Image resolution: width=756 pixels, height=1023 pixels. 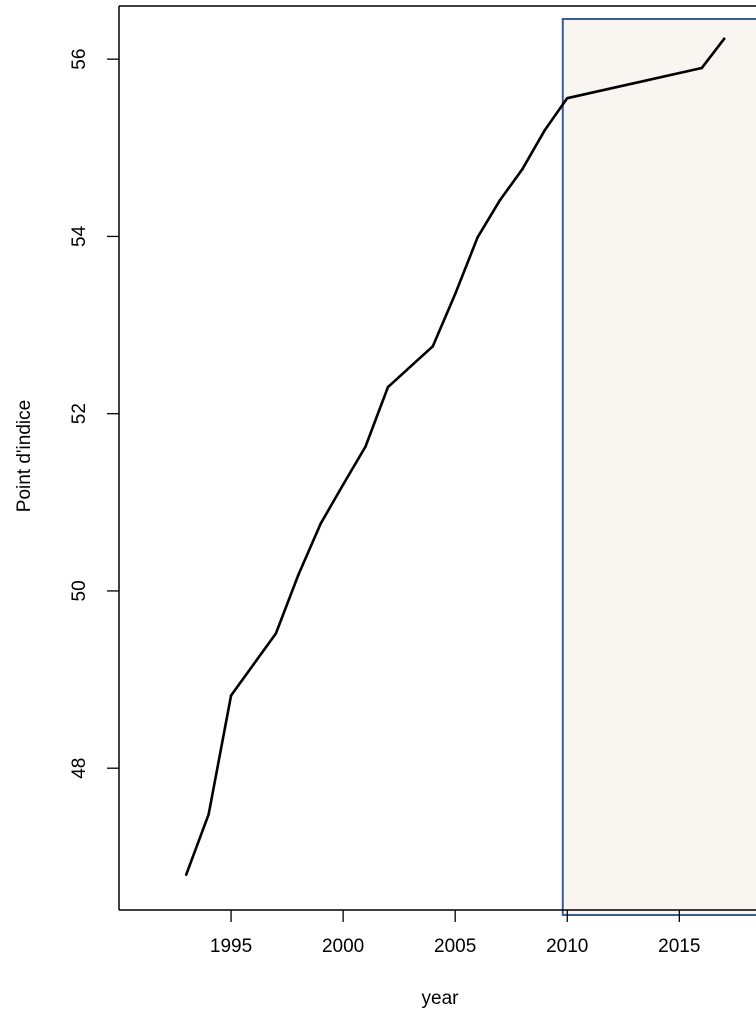 What do you see at coordinates (79, 768) in the screenshot?
I see `y-tick-label: 48` at bounding box center [79, 768].